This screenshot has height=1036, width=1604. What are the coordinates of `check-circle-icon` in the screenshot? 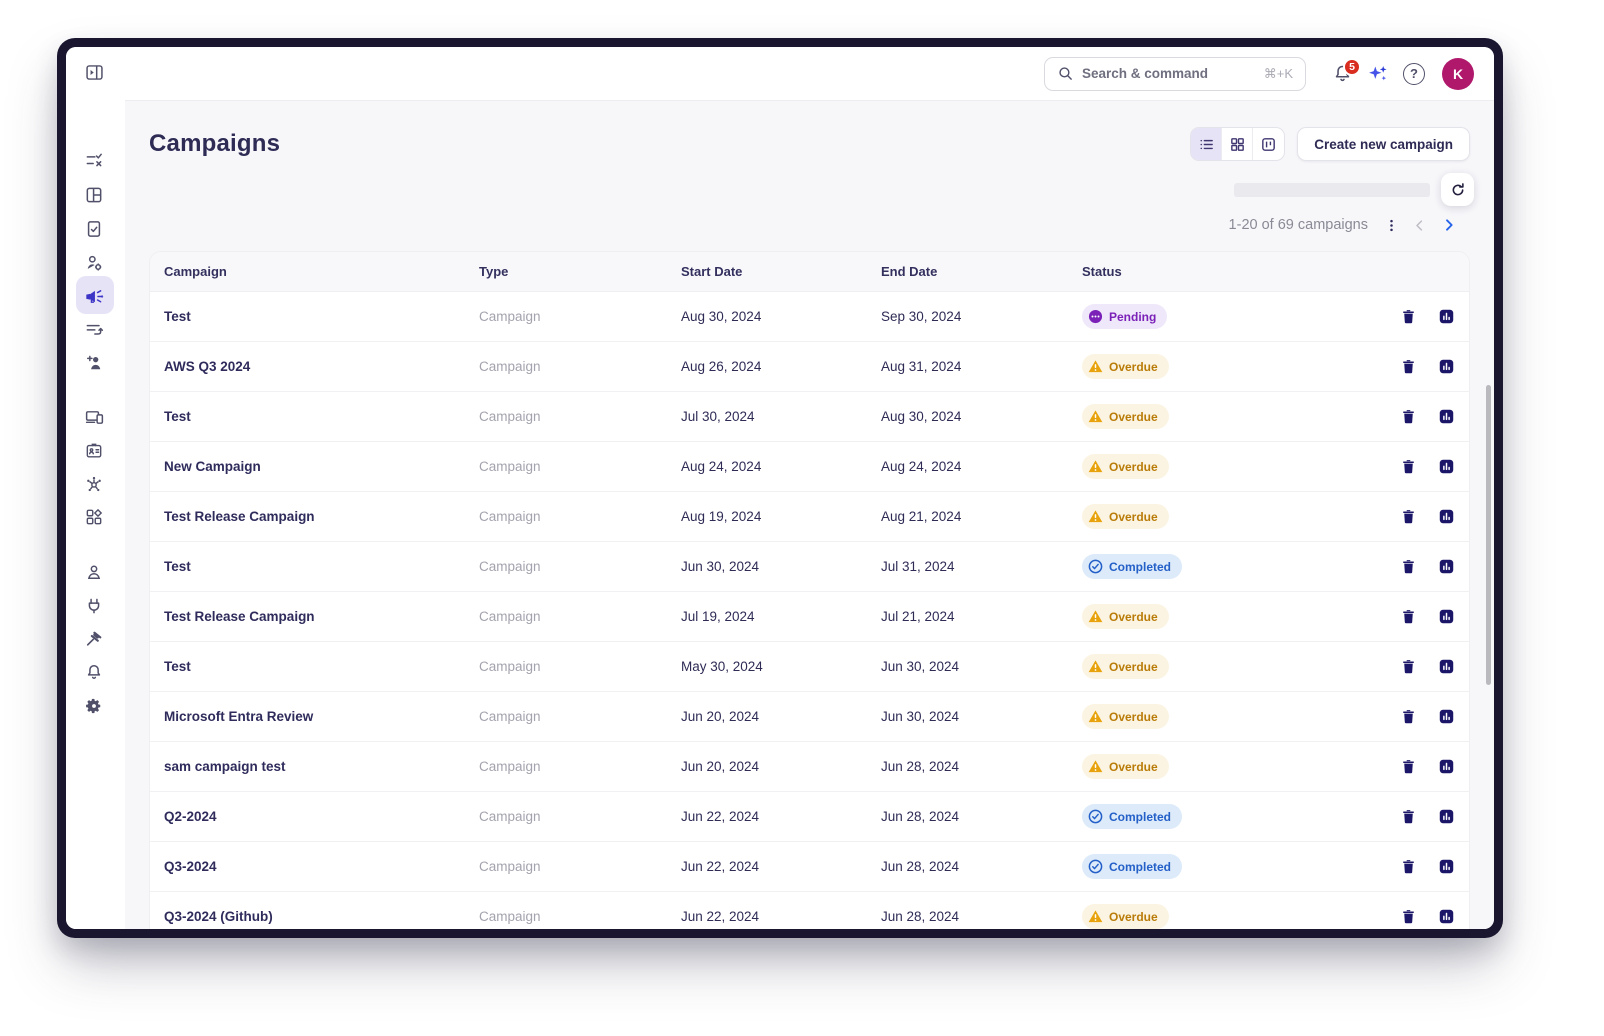 It's located at (1095, 816).